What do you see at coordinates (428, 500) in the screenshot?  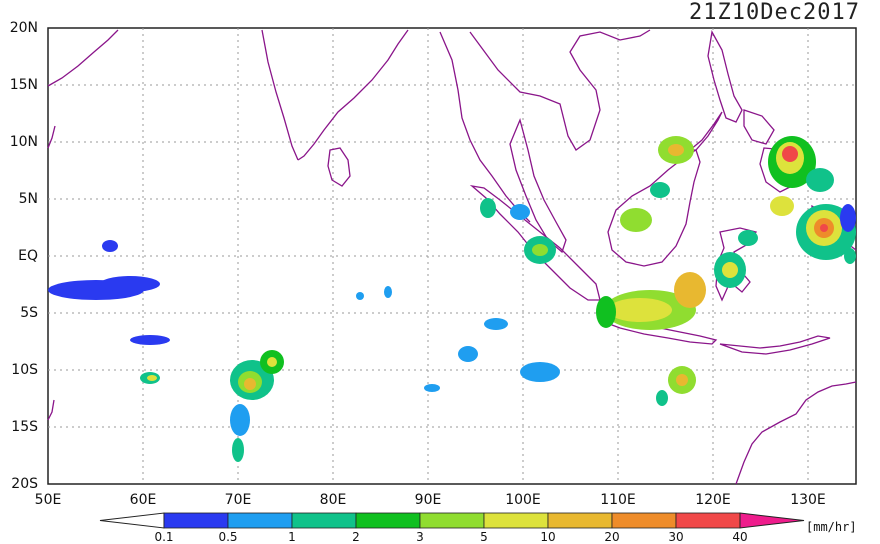 I see `lon-label: 90E` at bounding box center [428, 500].